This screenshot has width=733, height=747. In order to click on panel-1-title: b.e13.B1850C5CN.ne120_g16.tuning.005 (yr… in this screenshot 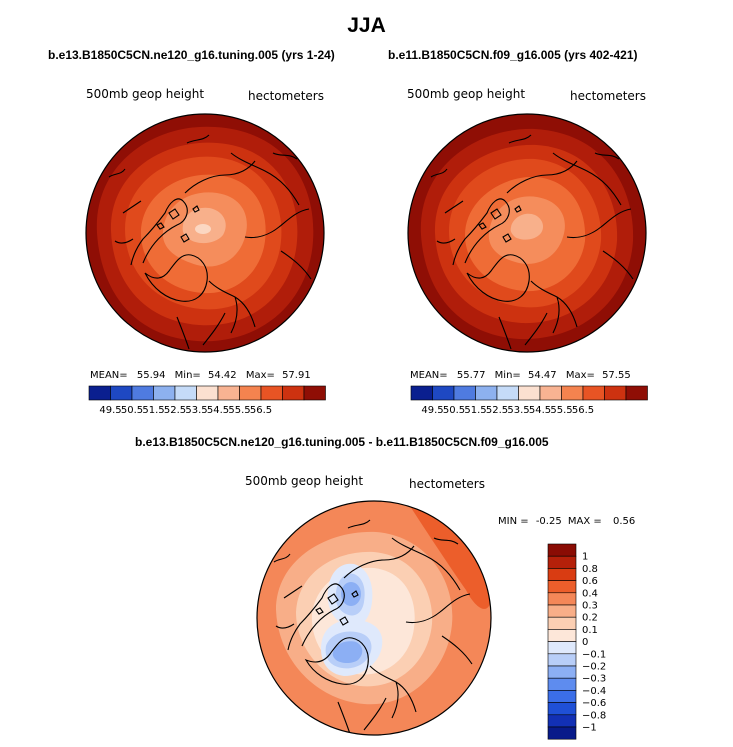, I will do `click(191, 55)`.